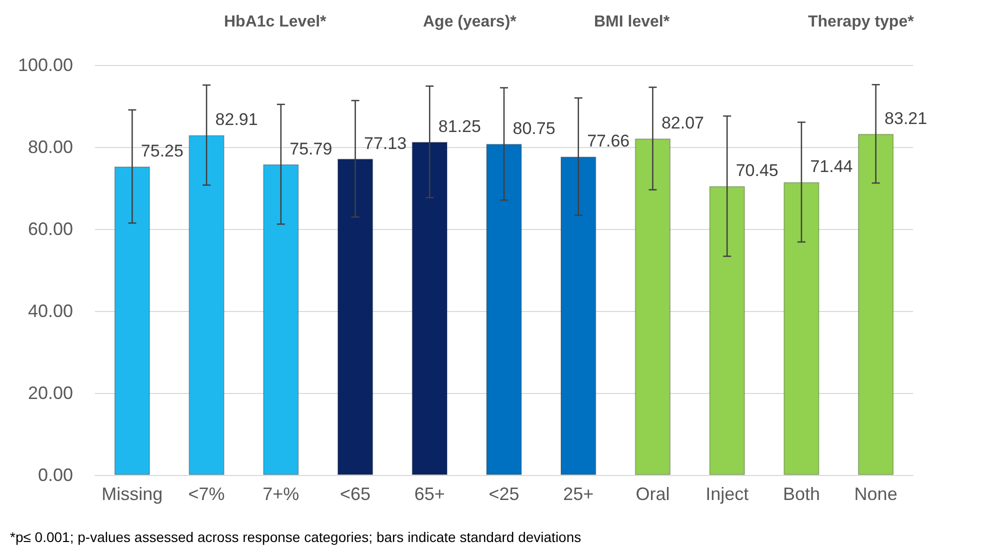  I want to click on data-label: 81.25, so click(459, 126).